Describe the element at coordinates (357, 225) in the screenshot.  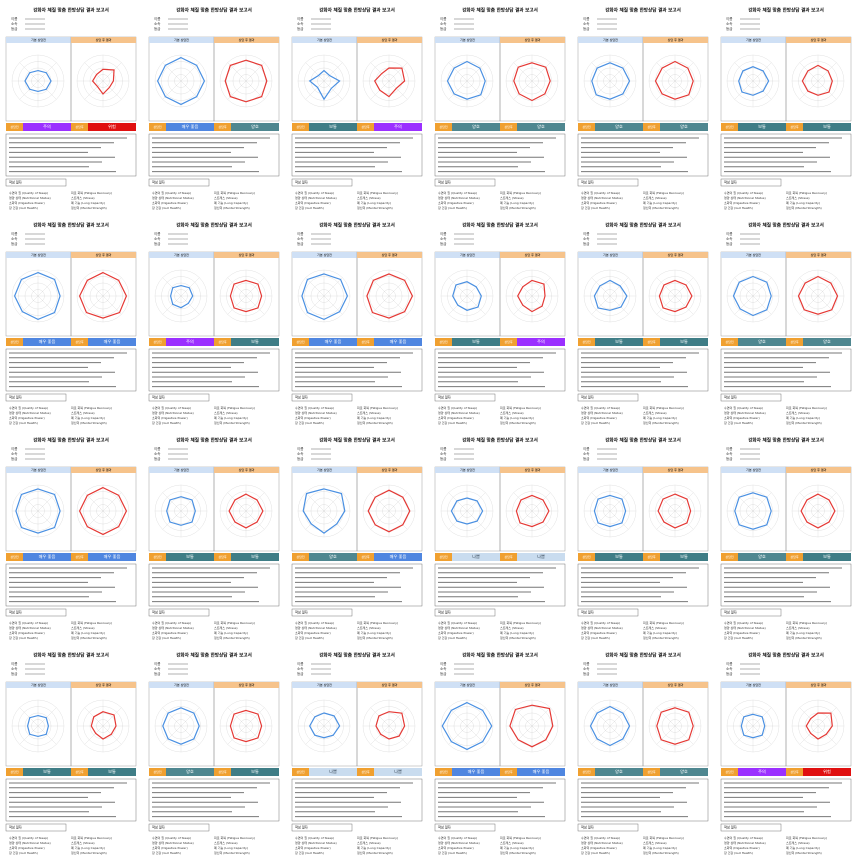
I see `report-title: 강화자 체질 맞춤 한방상담 결과 보고서` at that location.